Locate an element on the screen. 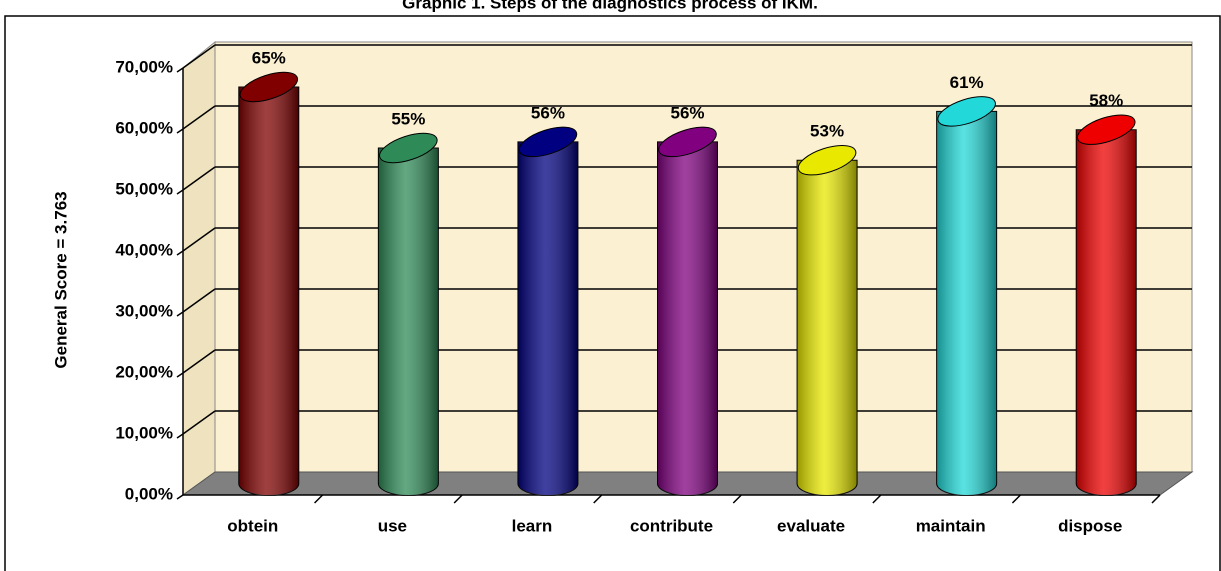  value-label: 65% is located at coordinates (269, 57).